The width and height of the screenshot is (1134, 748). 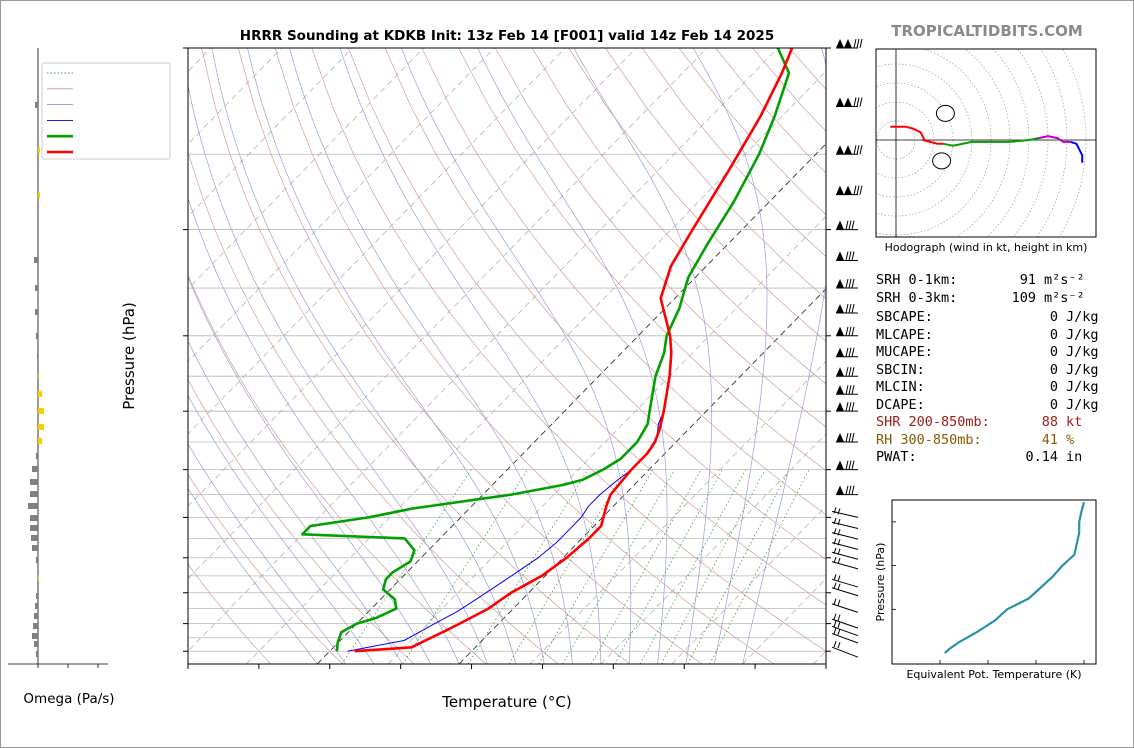 What do you see at coordinates (61, 377) in the screenshot?
I see `omega-panel: Omega (Pa/s)` at bounding box center [61, 377].